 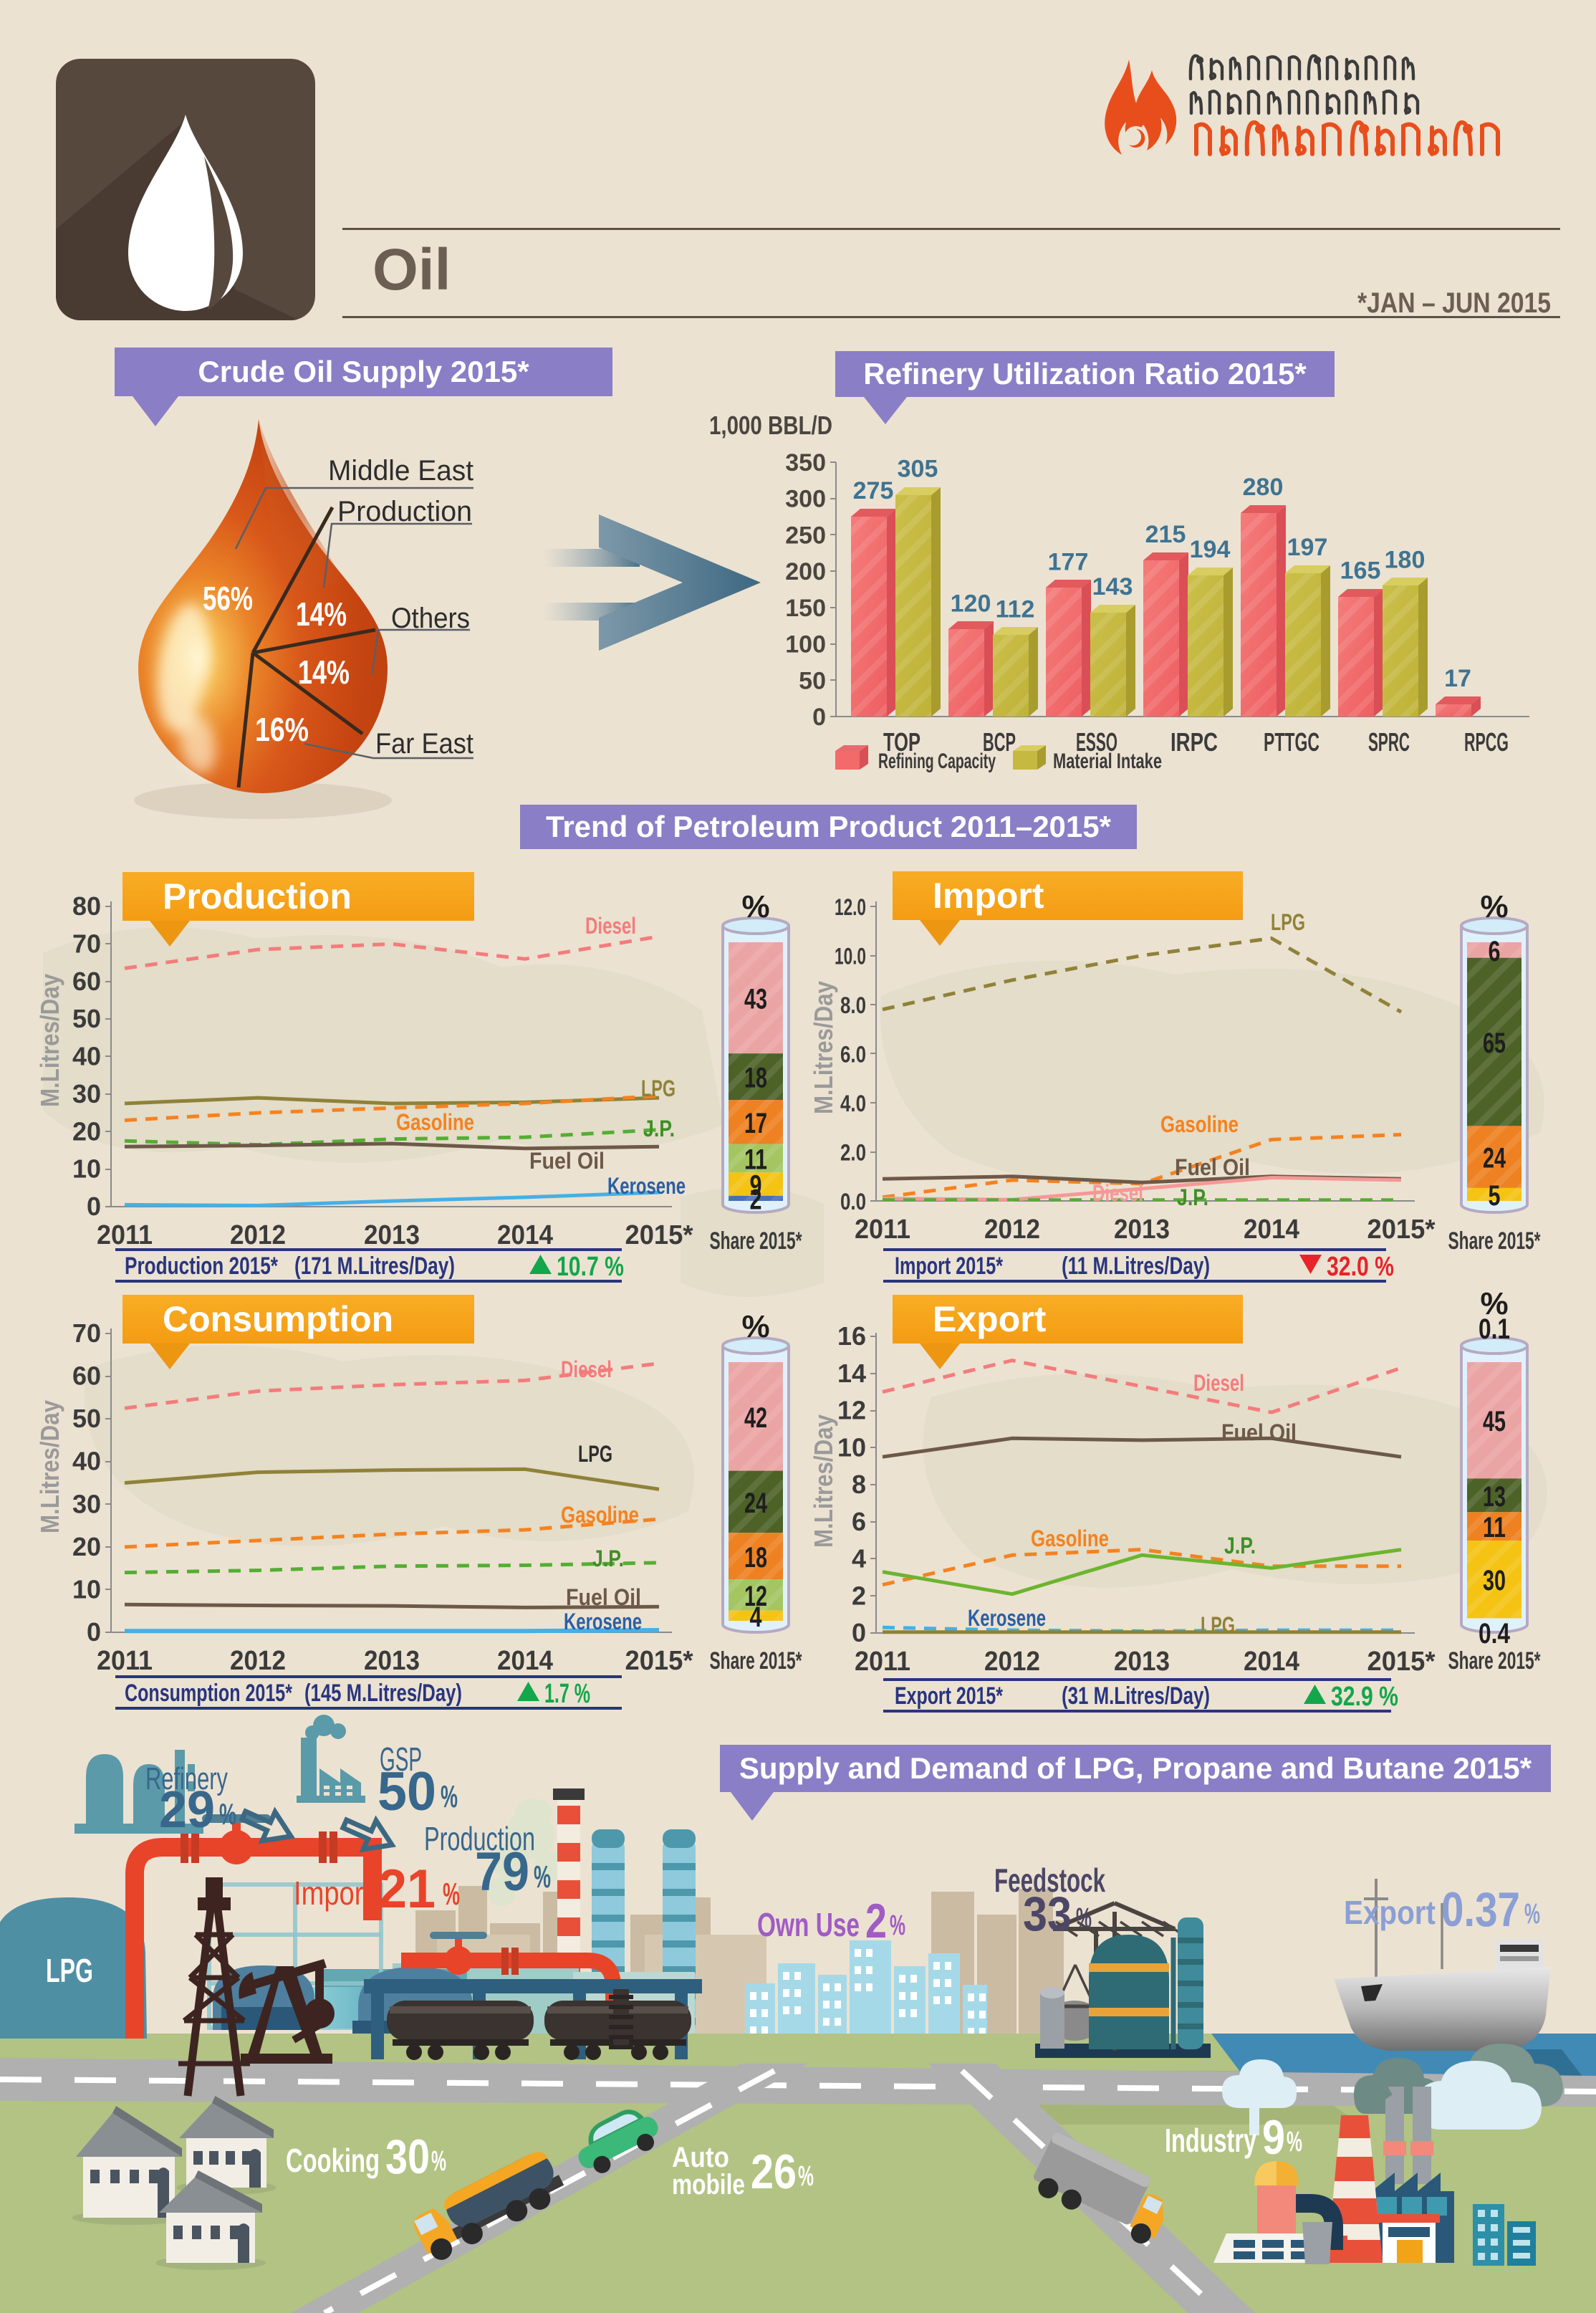 I want to click on svg-text: Industry, so click(x=1211, y=2140).